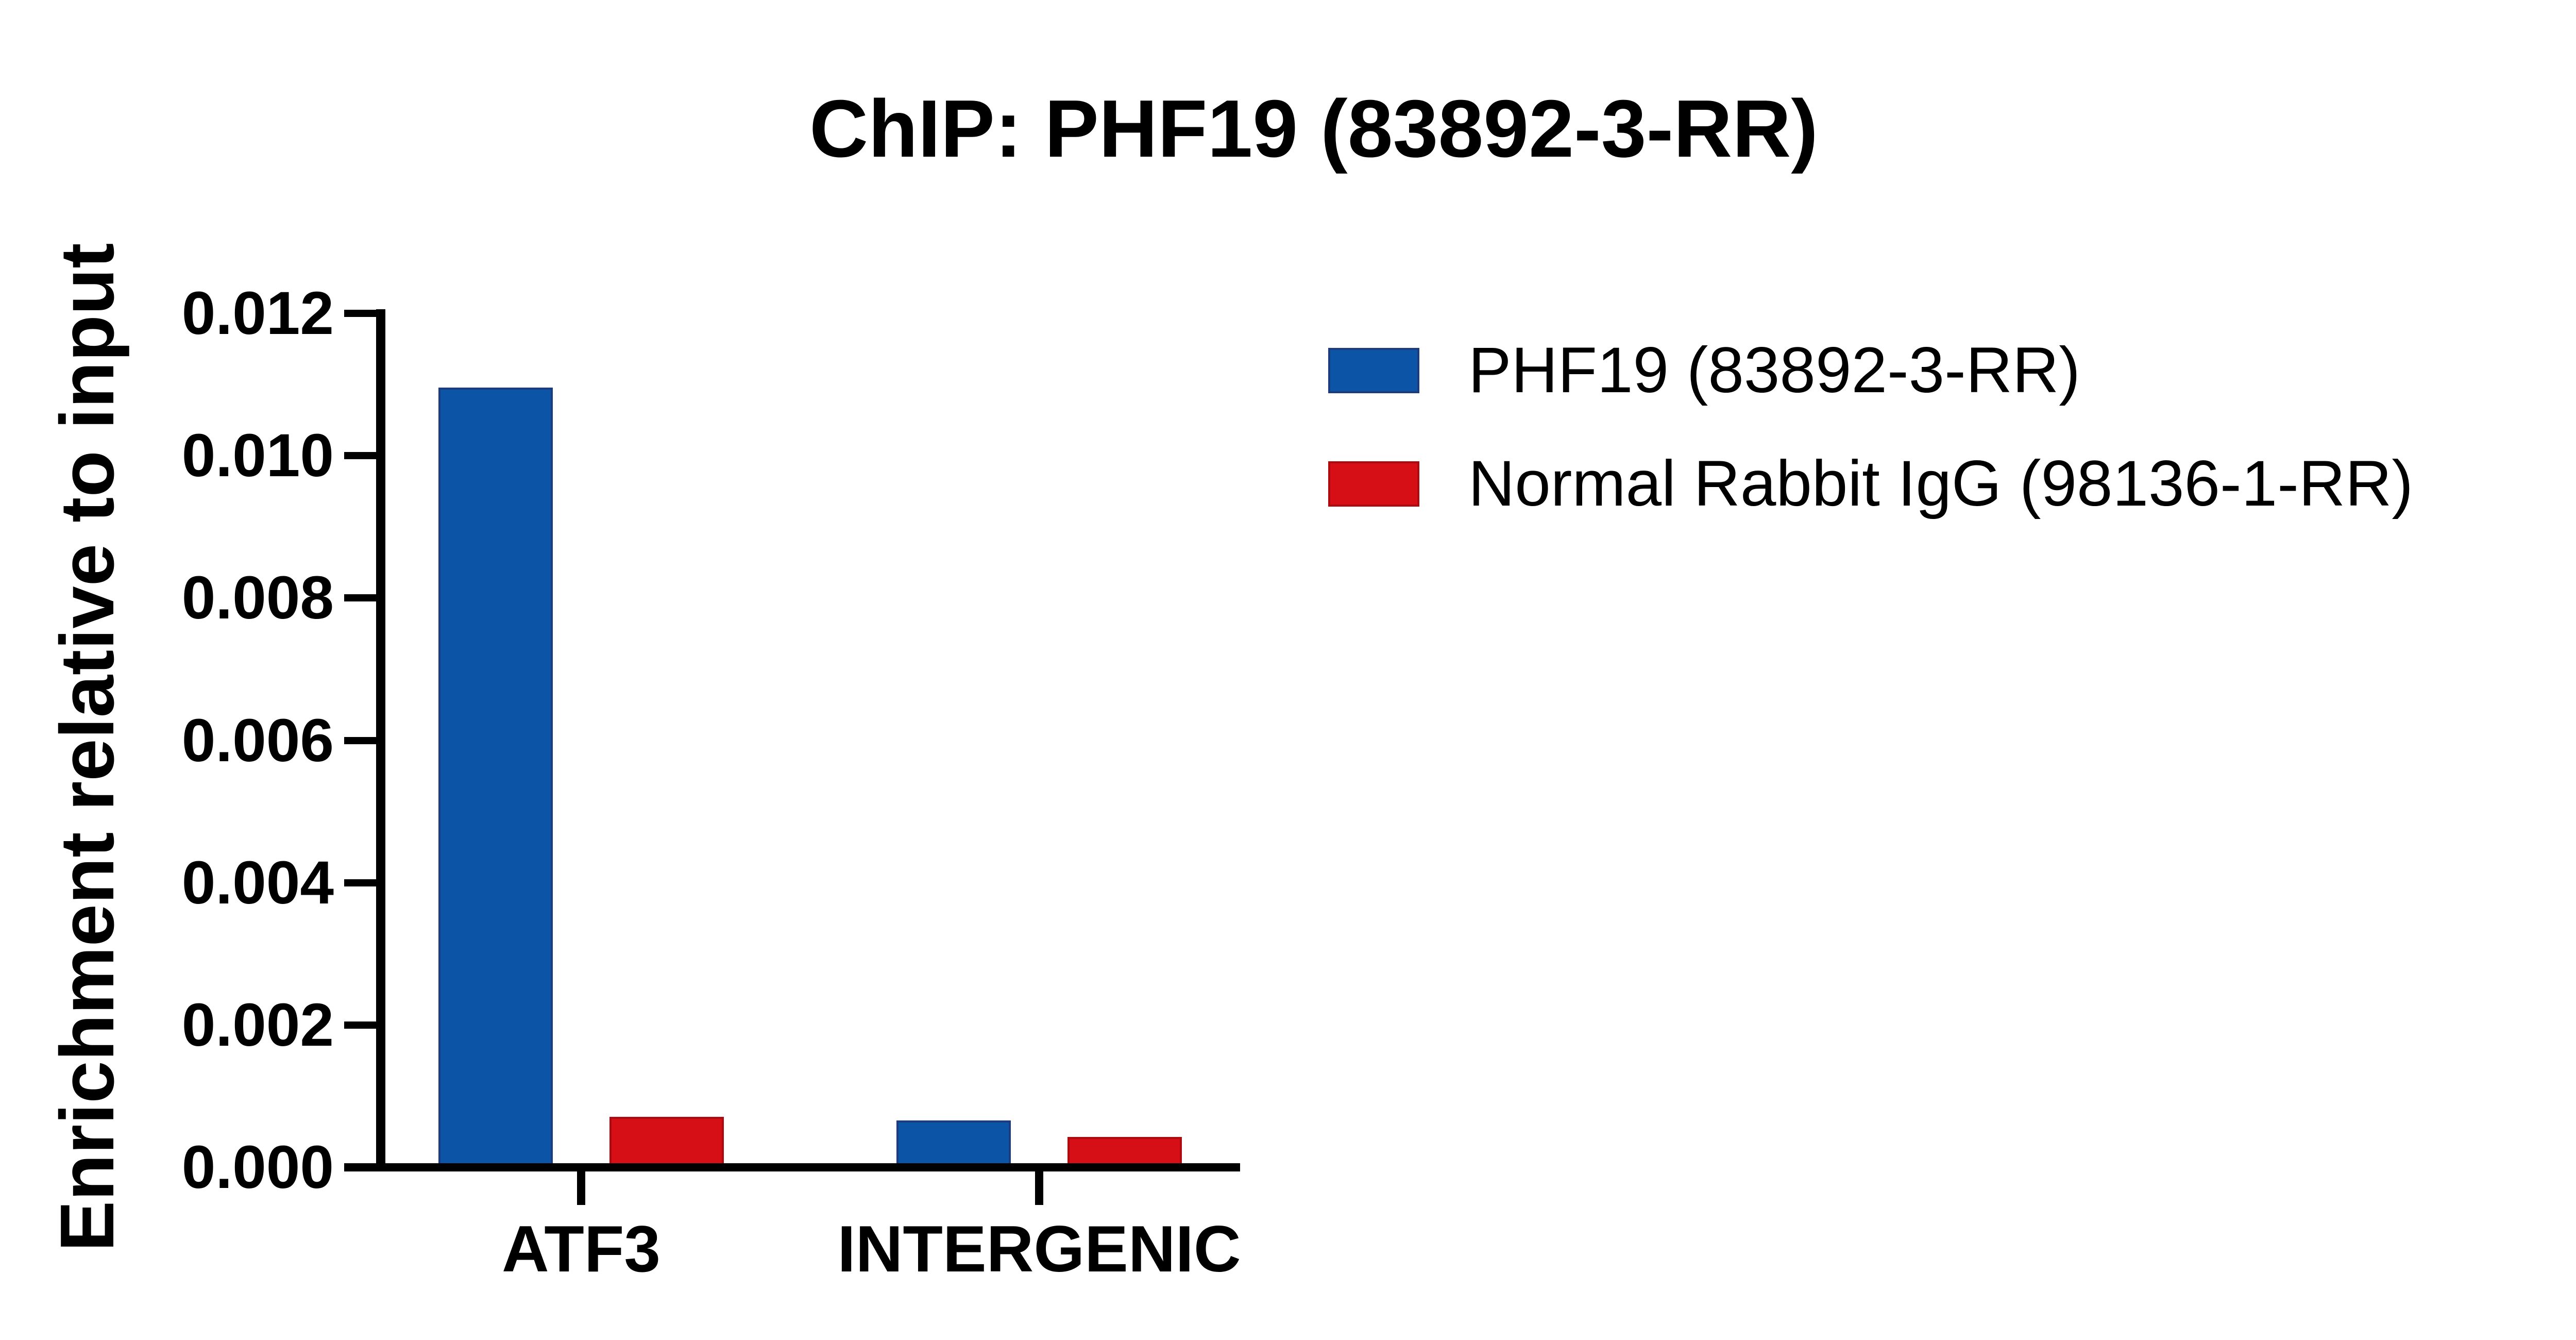 This screenshot has height=1340, width=2576. Describe the element at coordinates (666, 1140) in the screenshot. I see `bar-igg-atf3` at that location.